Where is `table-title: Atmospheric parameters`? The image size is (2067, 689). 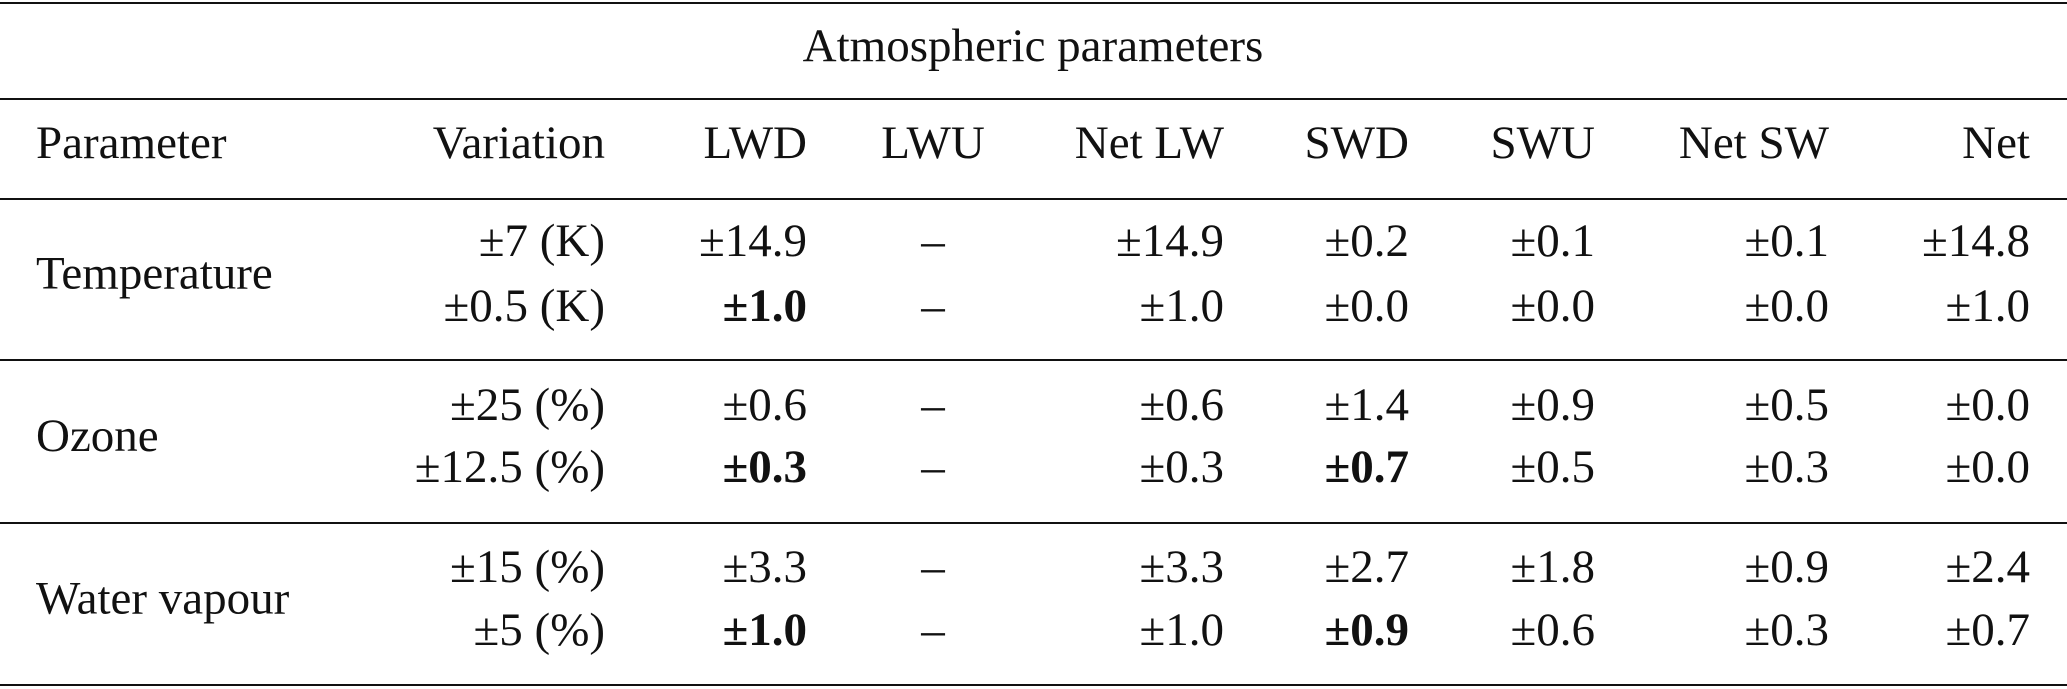 table-title: Atmospheric parameters is located at coordinates (1033, 46).